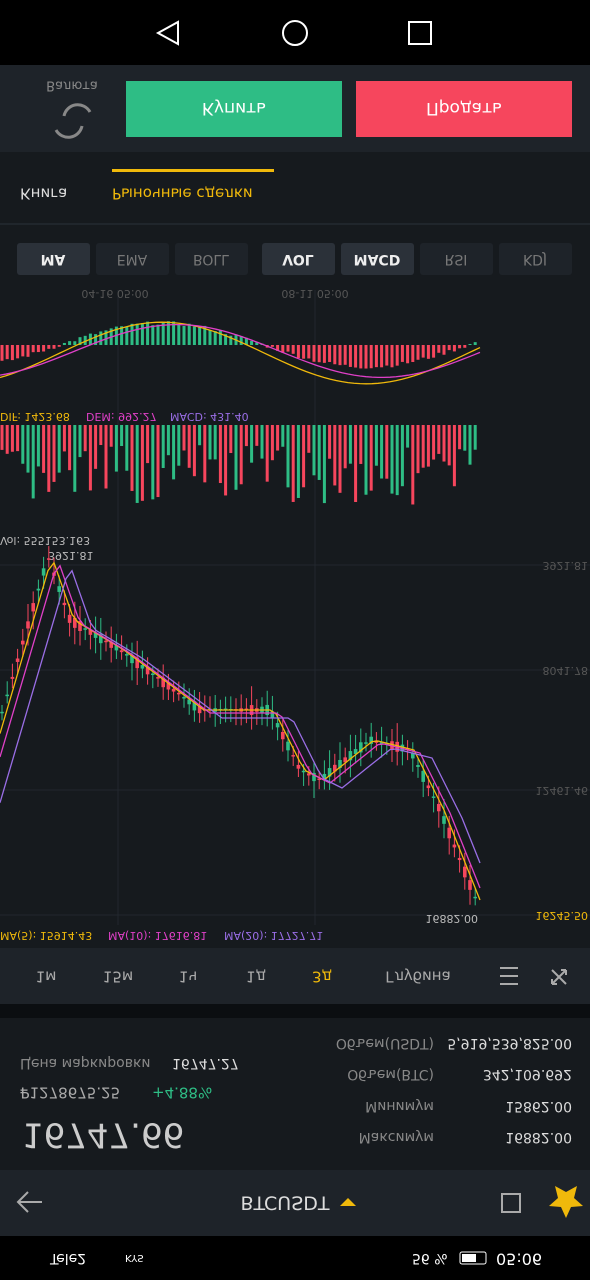  Describe the element at coordinates (103, 1135) in the screenshot. I see `last-price: 16747.66` at that location.